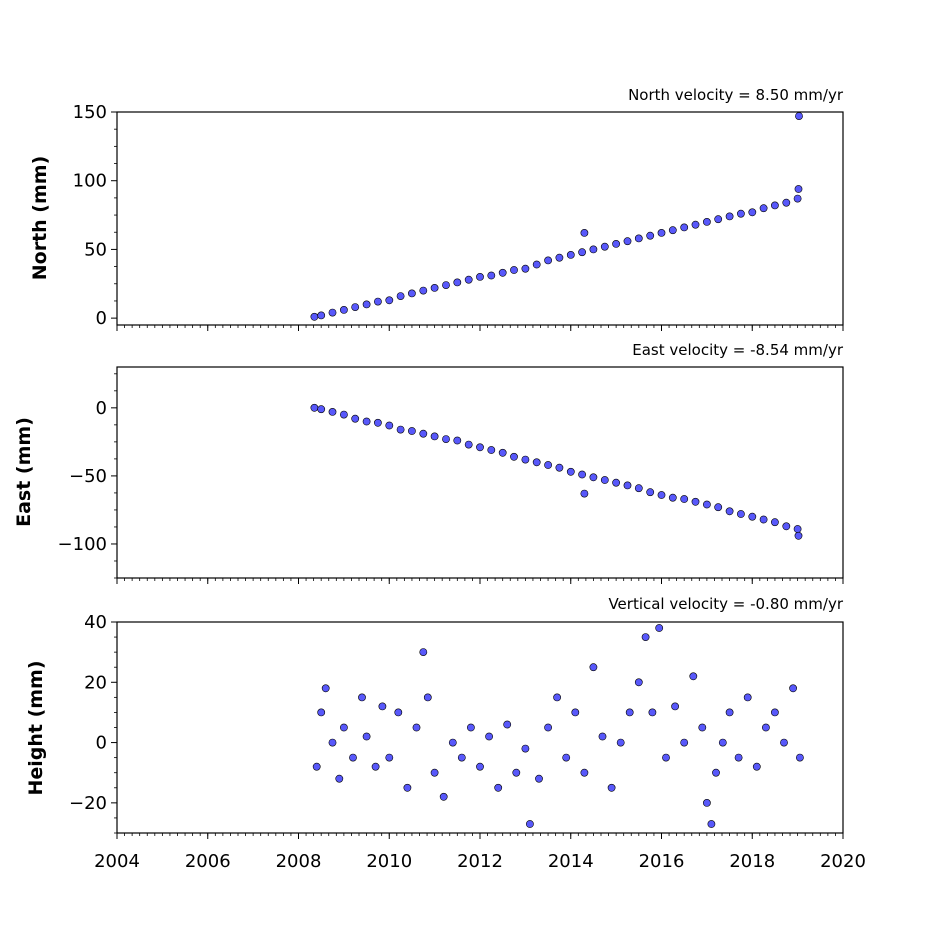 The image size is (937, 937). What do you see at coordinates (101, 408) in the screenshot?
I see `east-ytick-label: 0` at bounding box center [101, 408].